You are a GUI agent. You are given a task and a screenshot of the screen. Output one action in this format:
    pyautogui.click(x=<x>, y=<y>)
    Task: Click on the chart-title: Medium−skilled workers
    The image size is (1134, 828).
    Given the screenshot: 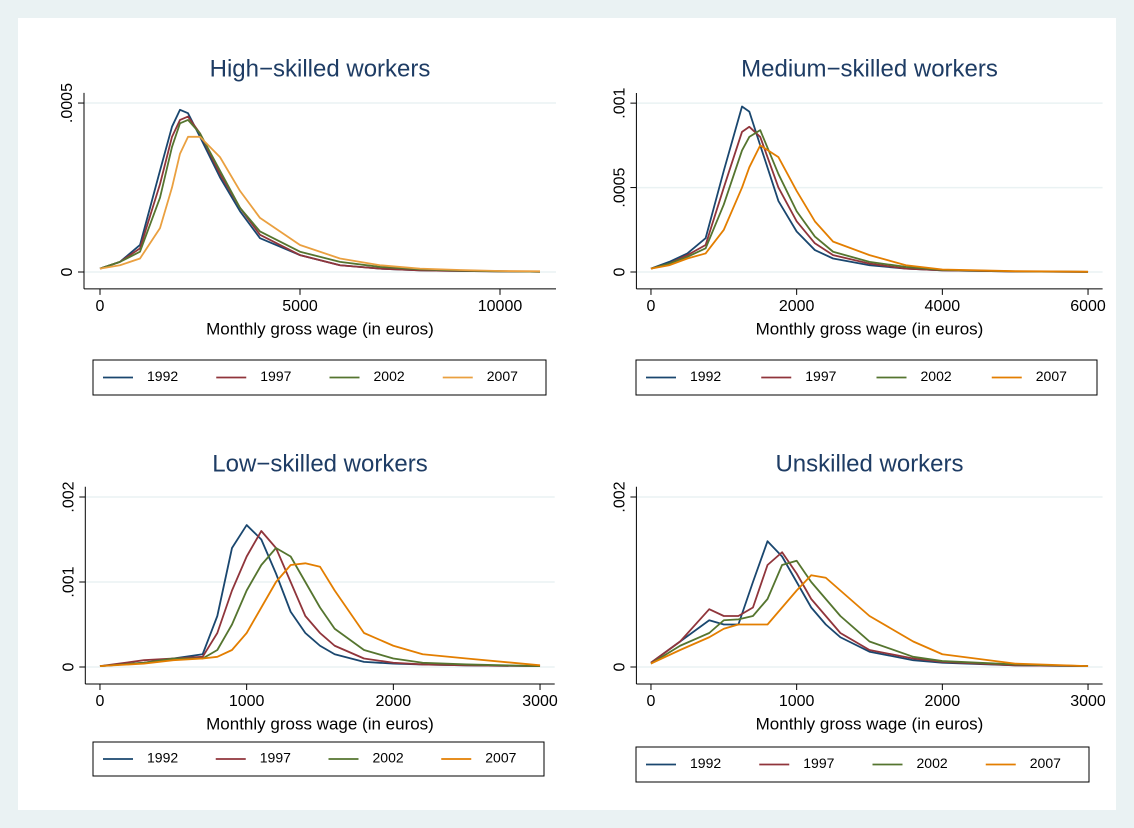 What is the action you would take?
    pyautogui.click(x=869, y=68)
    